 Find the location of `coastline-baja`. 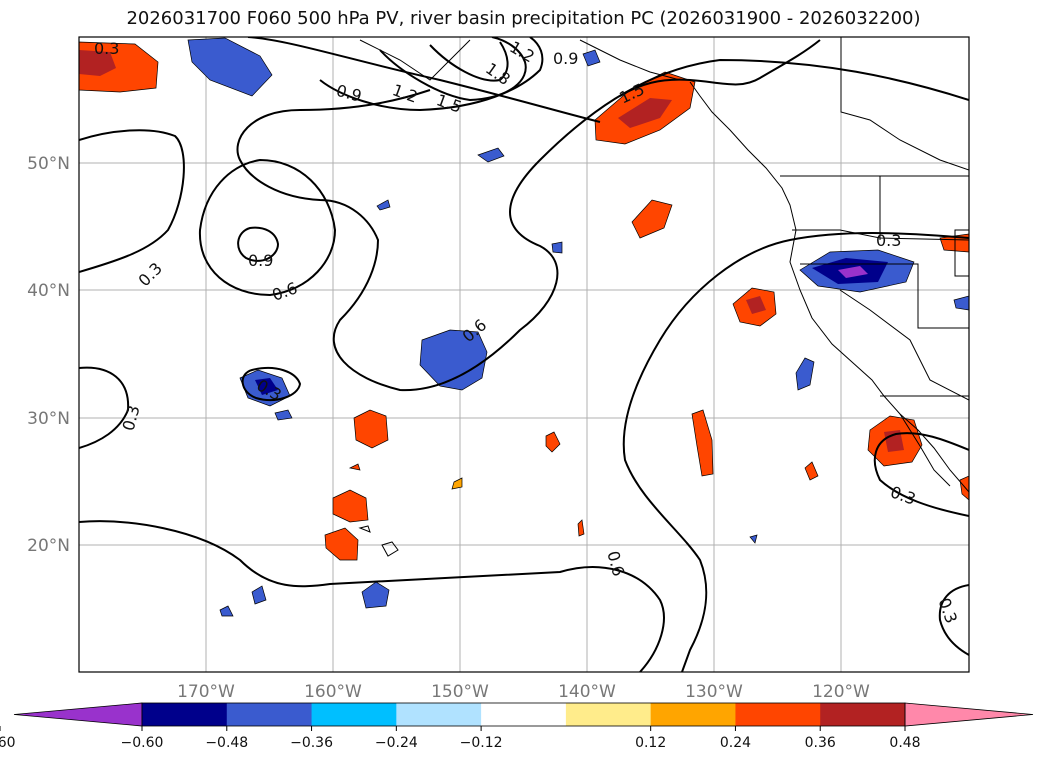

coastline-baja is located at coordinates (925, 450).